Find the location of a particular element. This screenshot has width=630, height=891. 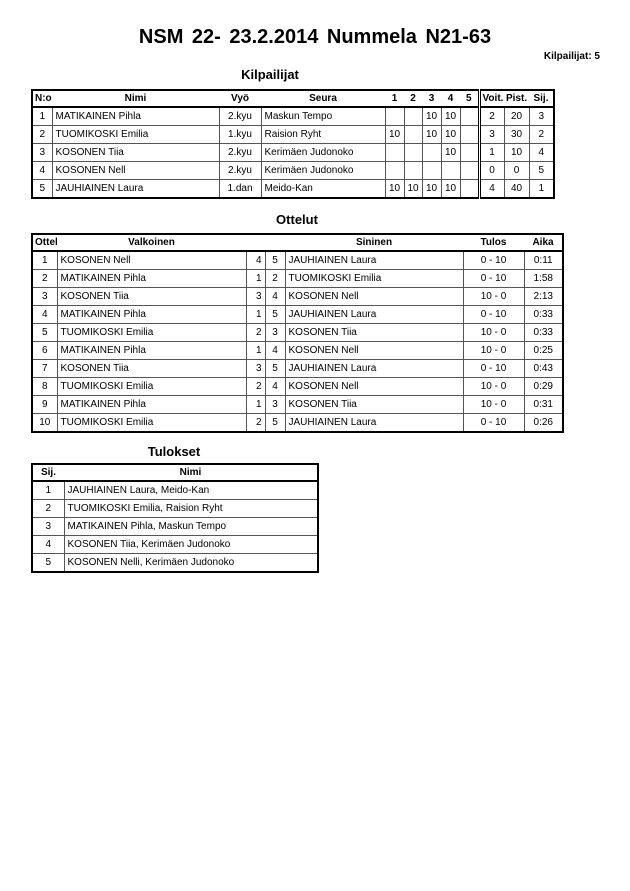

table-header: N:o Nimi Vyö Seura 1 2 3 4 5 Voit. Pist. Sij. is located at coordinates (293, 99).